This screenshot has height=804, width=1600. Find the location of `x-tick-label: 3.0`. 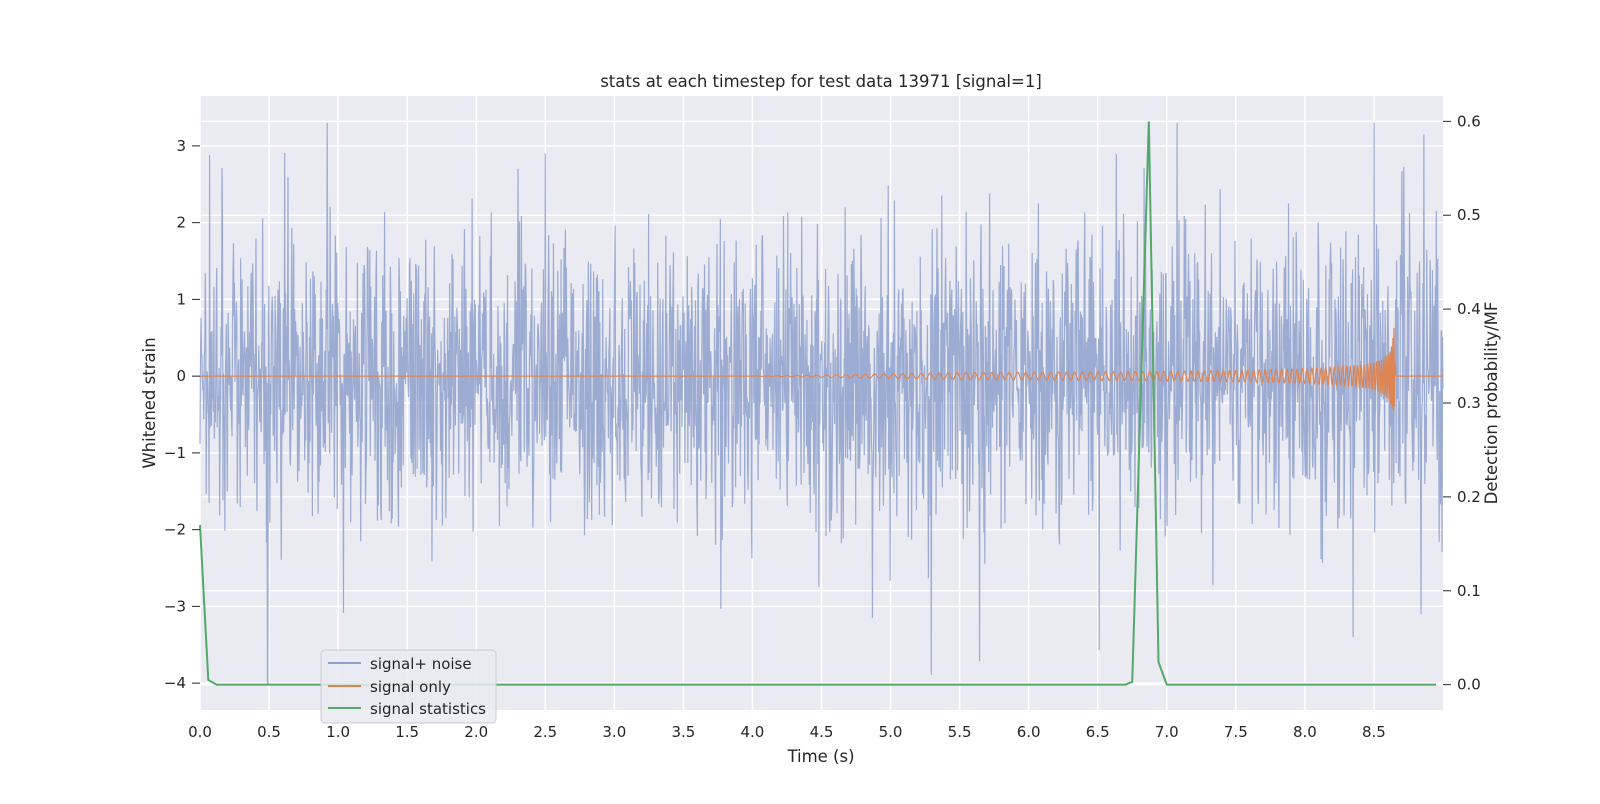

x-tick-label: 3.0 is located at coordinates (614, 732).